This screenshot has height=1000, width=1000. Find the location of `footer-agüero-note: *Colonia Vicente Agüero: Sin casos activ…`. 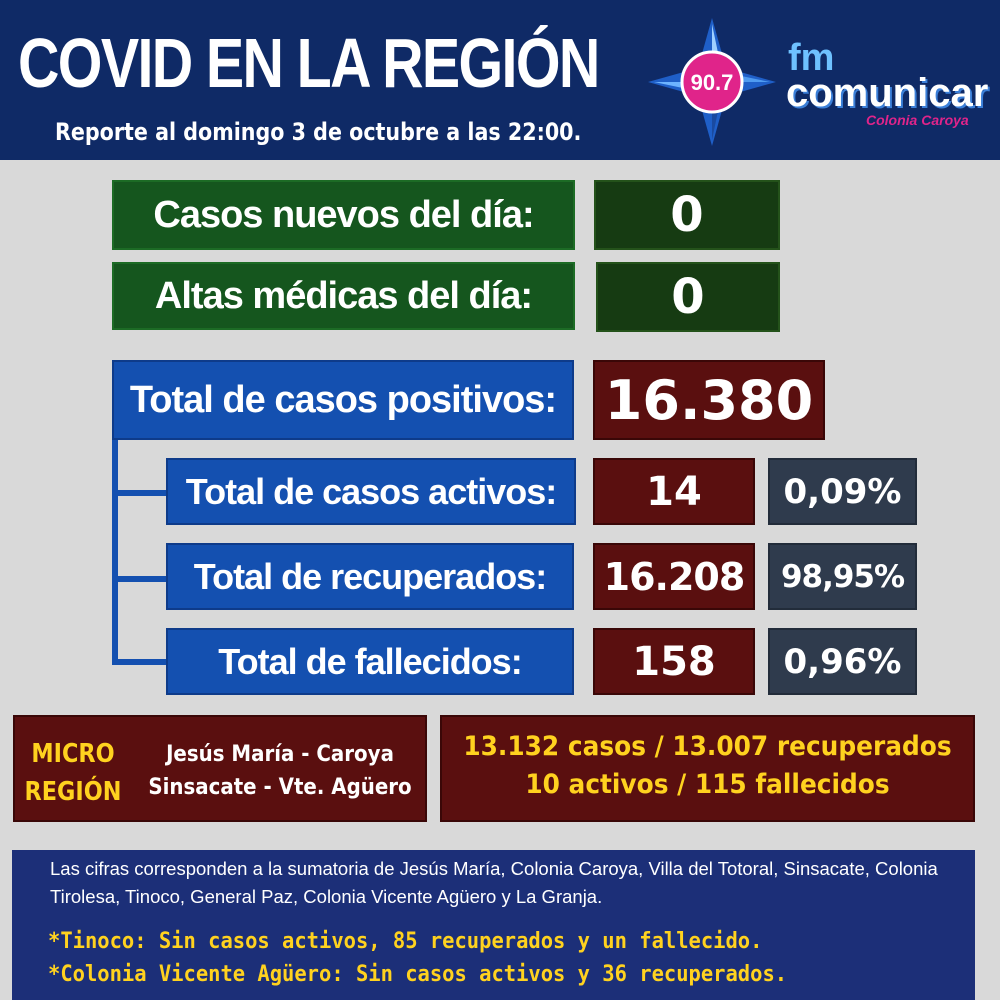

footer-agüero-note: *Colonia Vicente Agüero: Sin casos activ… is located at coordinates (480, 975).